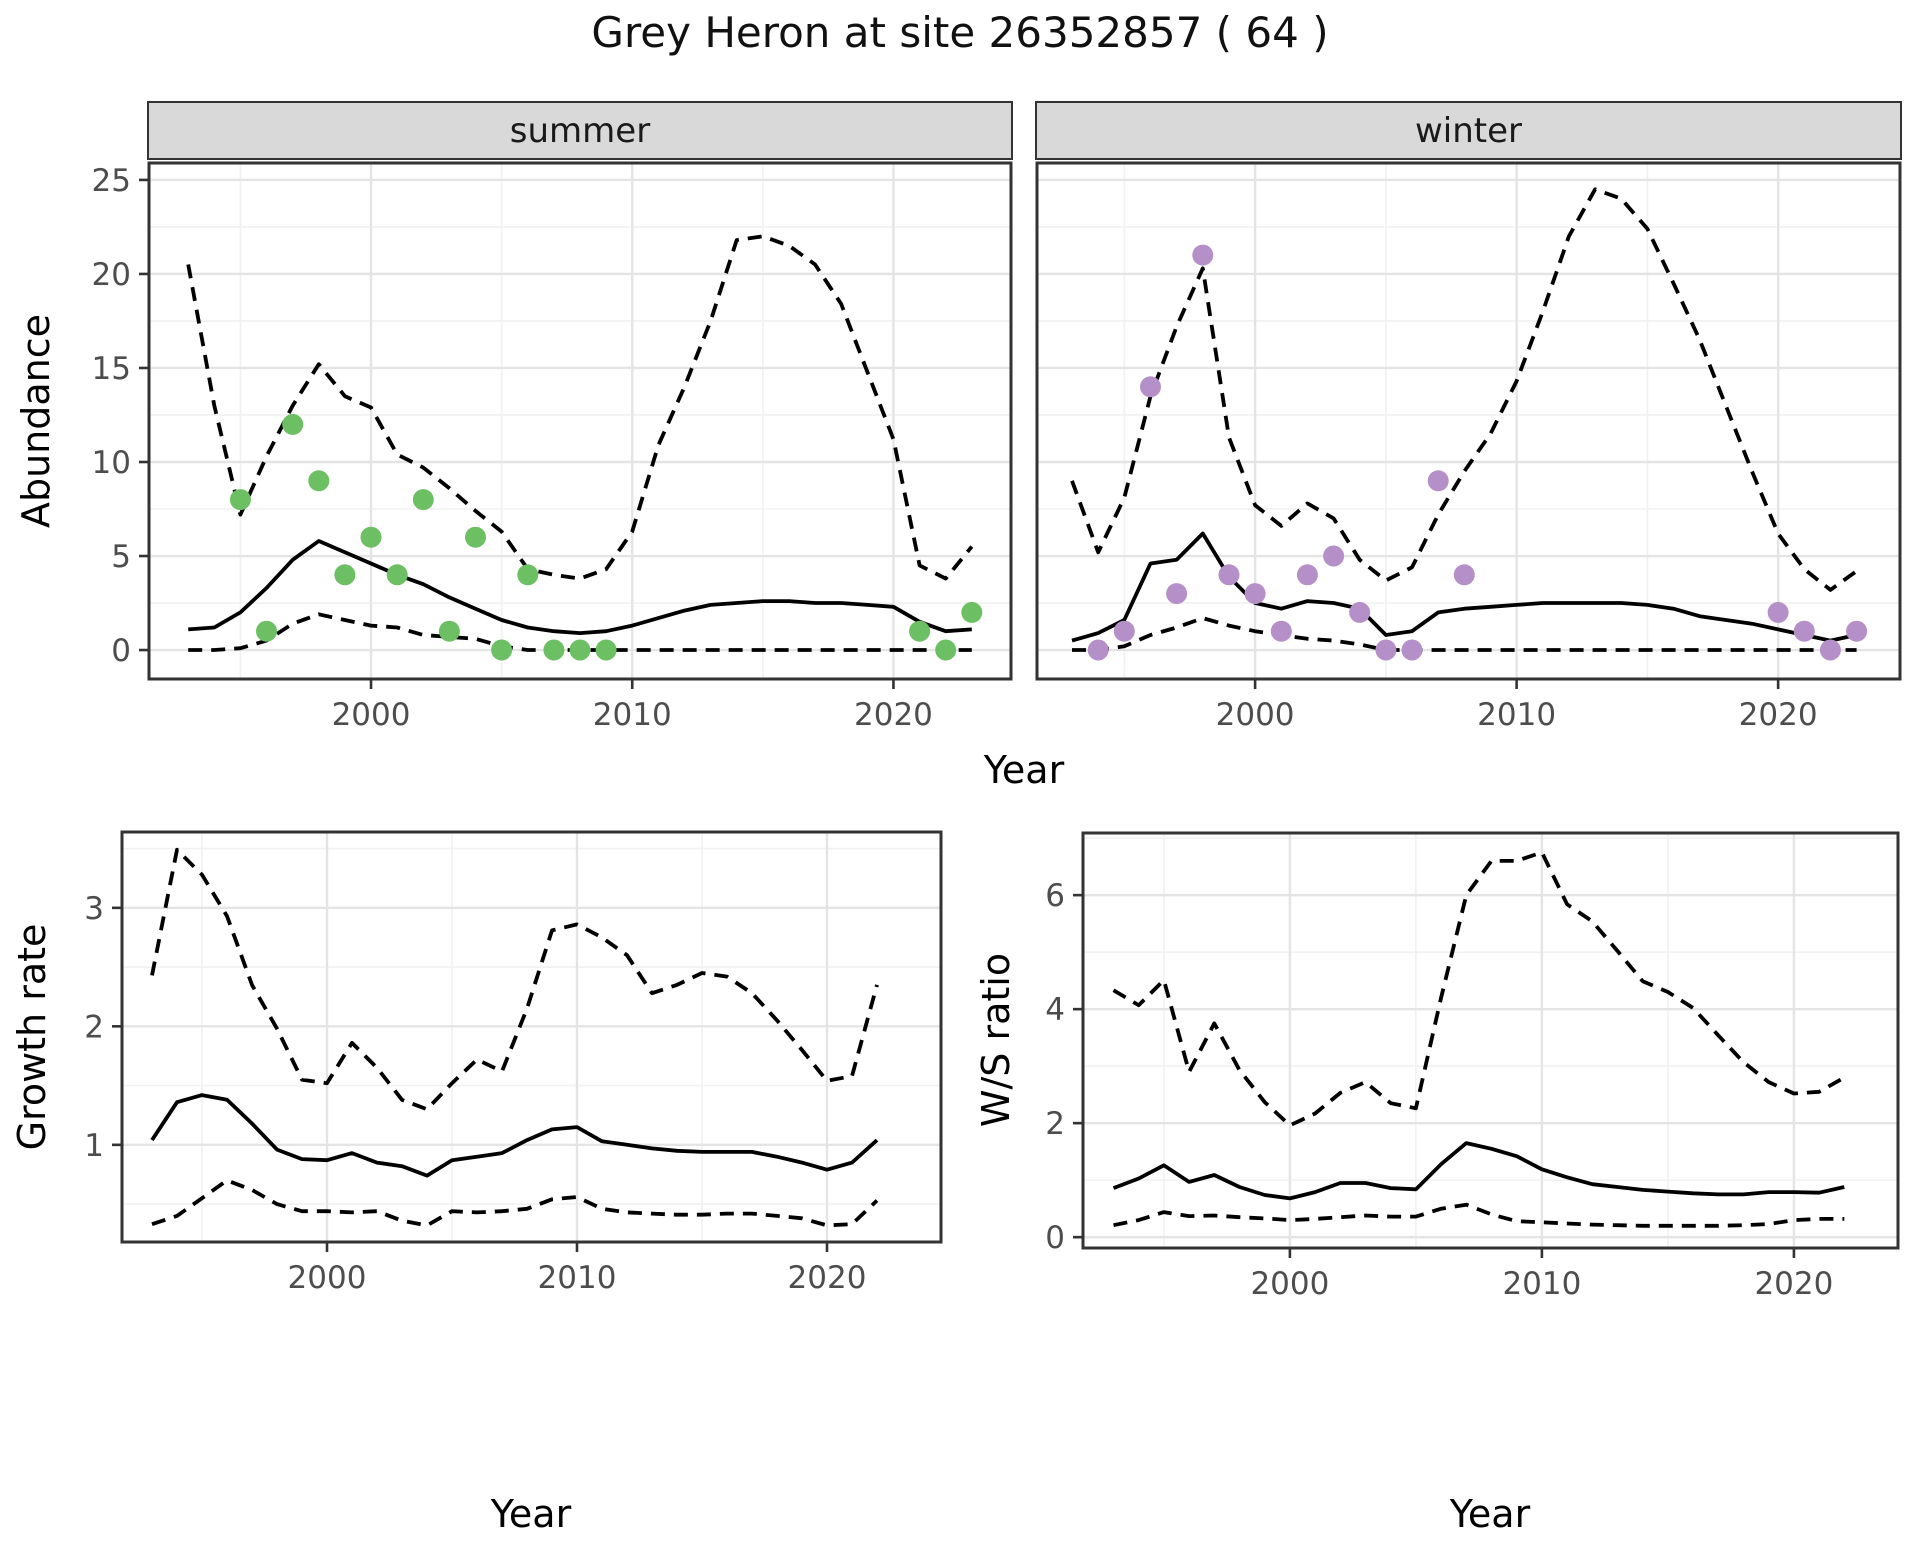  What do you see at coordinates (111, 275) in the screenshot?
I see `y-tick-label: 20` at bounding box center [111, 275].